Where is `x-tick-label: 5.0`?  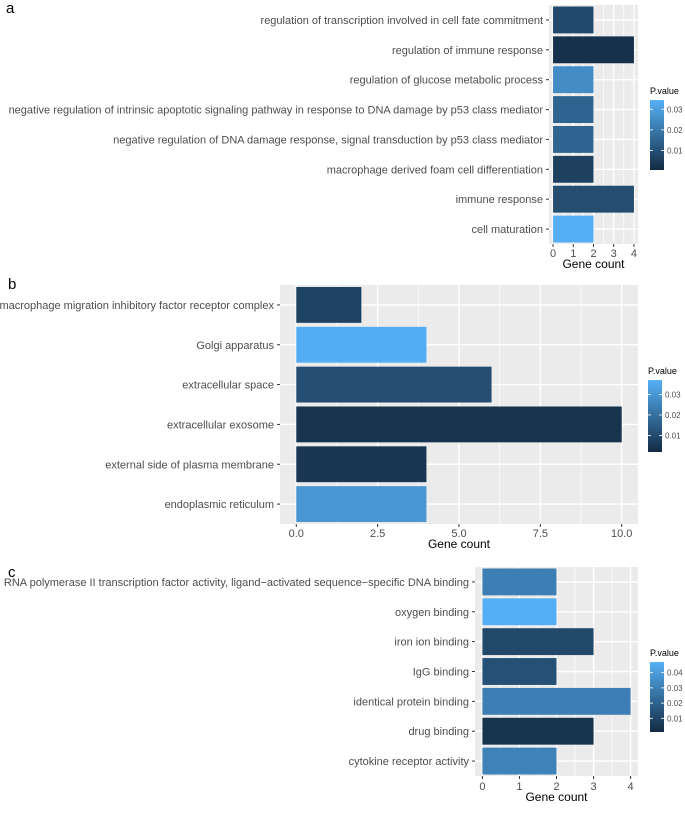 x-tick-label: 5.0 is located at coordinates (458, 534).